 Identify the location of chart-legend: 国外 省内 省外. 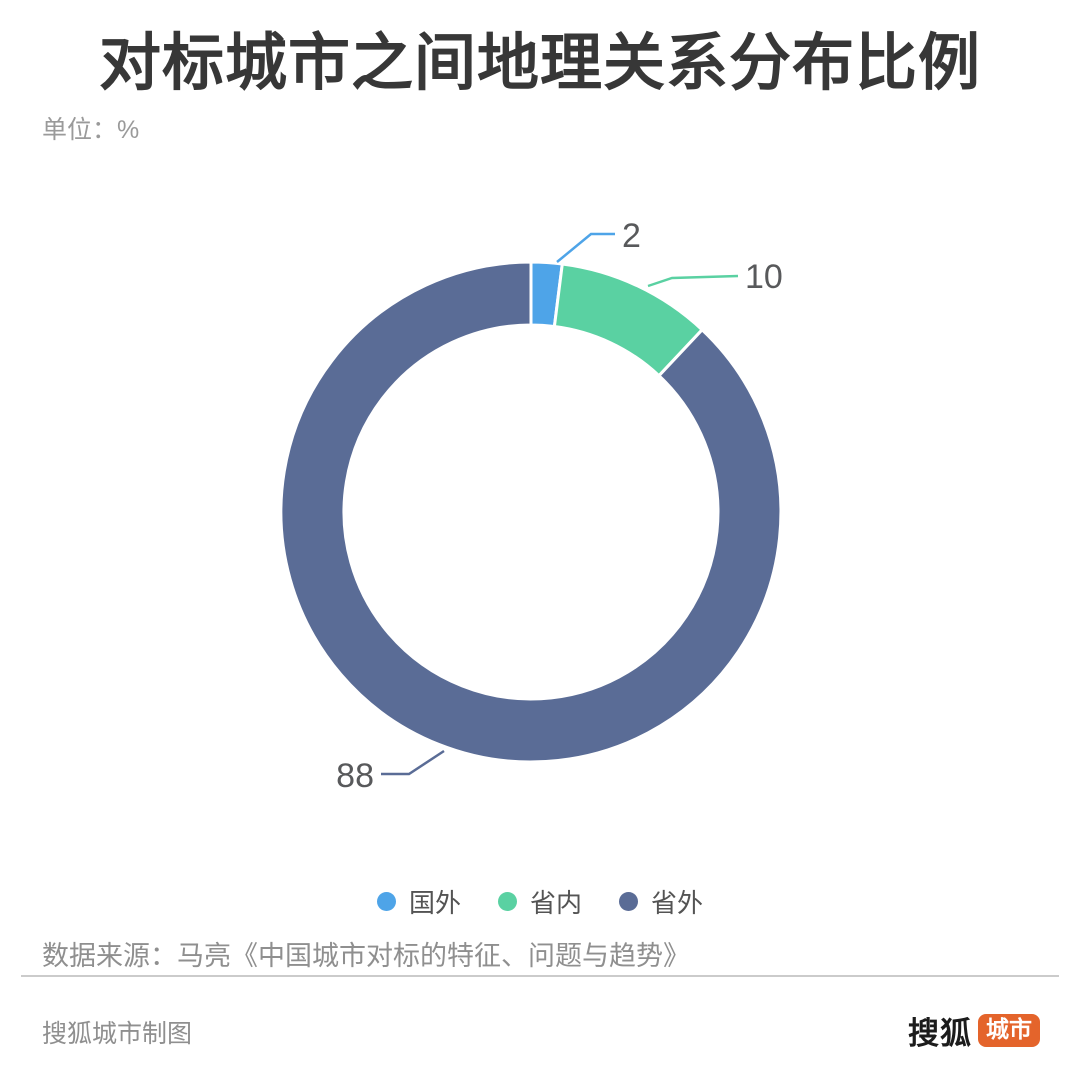
(540, 901).